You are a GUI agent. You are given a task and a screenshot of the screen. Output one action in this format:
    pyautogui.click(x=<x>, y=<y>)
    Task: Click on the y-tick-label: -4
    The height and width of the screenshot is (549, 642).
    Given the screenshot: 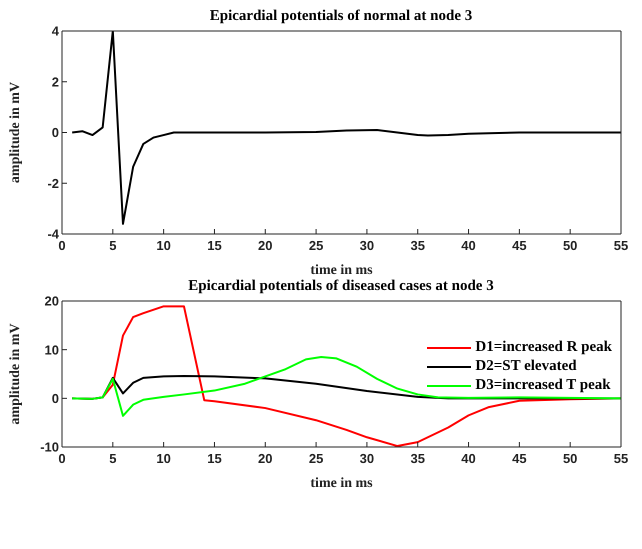 What is the action you would take?
    pyautogui.click(x=53, y=234)
    